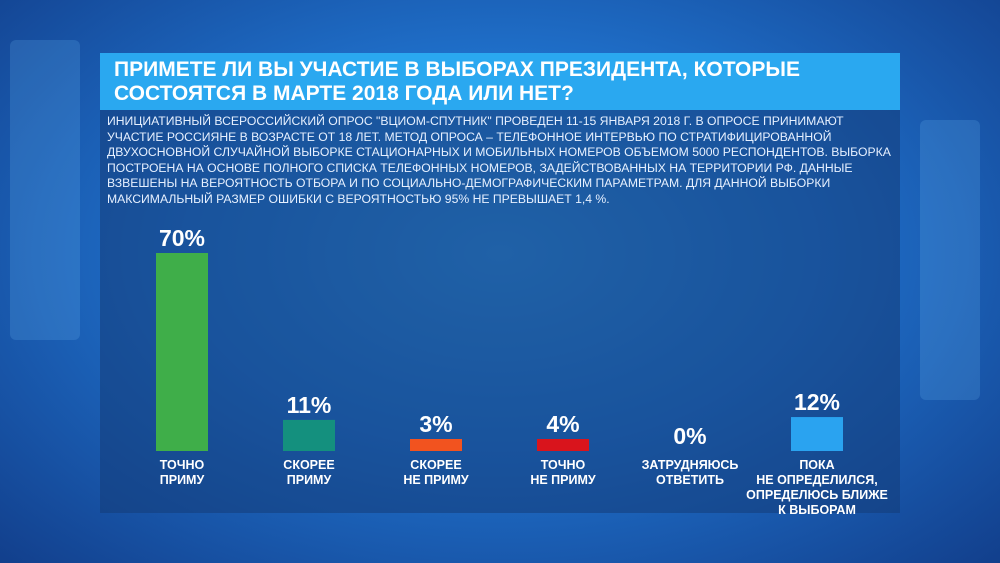  What do you see at coordinates (309, 405) in the screenshot?
I see `bar-value-label-1: 11%` at bounding box center [309, 405].